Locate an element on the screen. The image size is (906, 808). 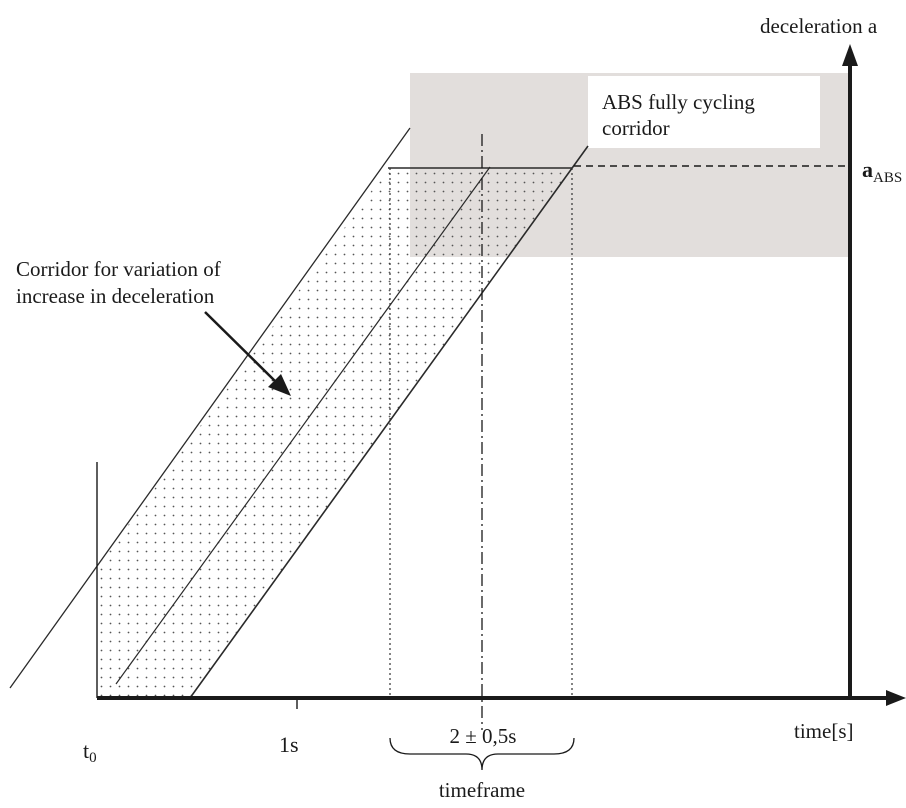
abs-corridor-label-line1: ABS fully cycling is located at coordinates (678, 102).